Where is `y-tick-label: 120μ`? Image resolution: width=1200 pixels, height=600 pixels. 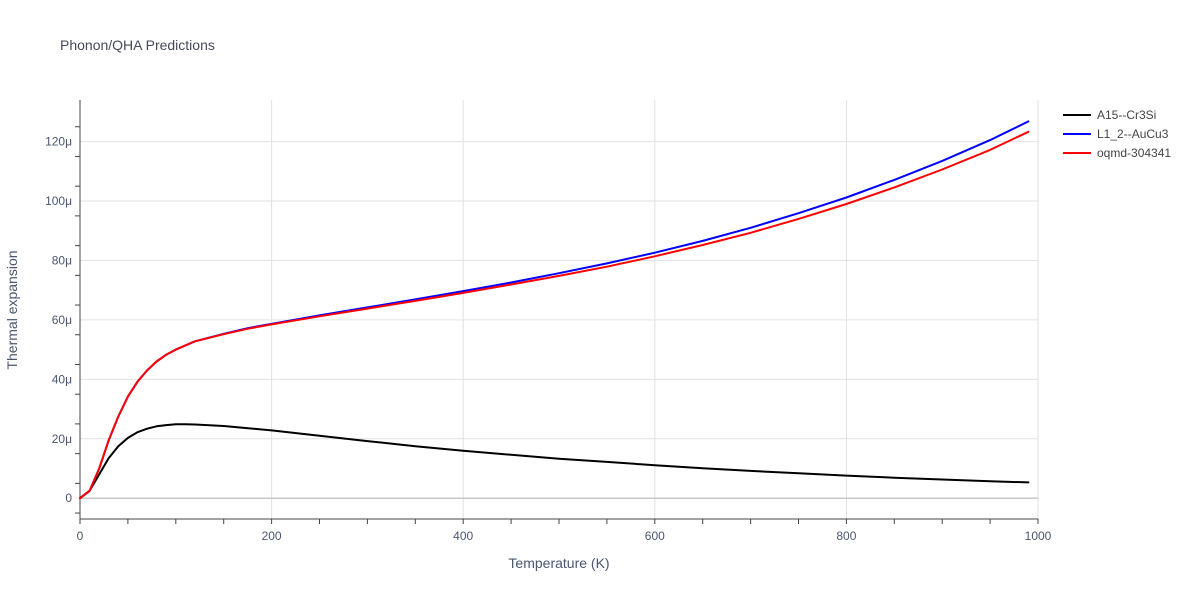 y-tick-label: 120μ is located at coordinates (58, 142).